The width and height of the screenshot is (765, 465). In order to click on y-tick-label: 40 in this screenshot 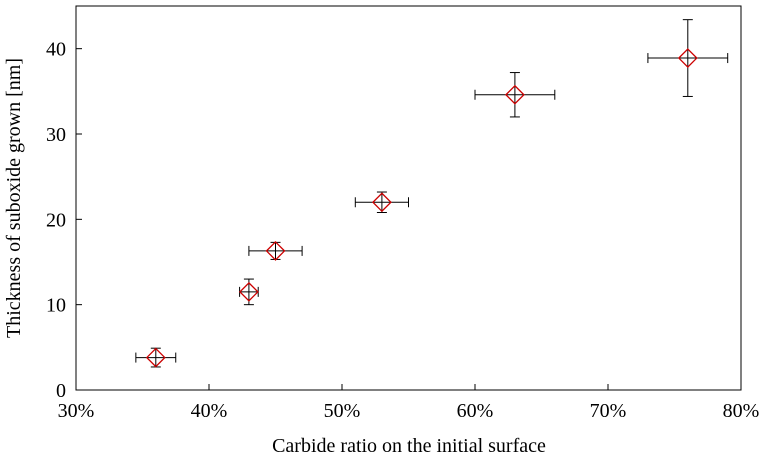, I will do `click(56, 50)`.